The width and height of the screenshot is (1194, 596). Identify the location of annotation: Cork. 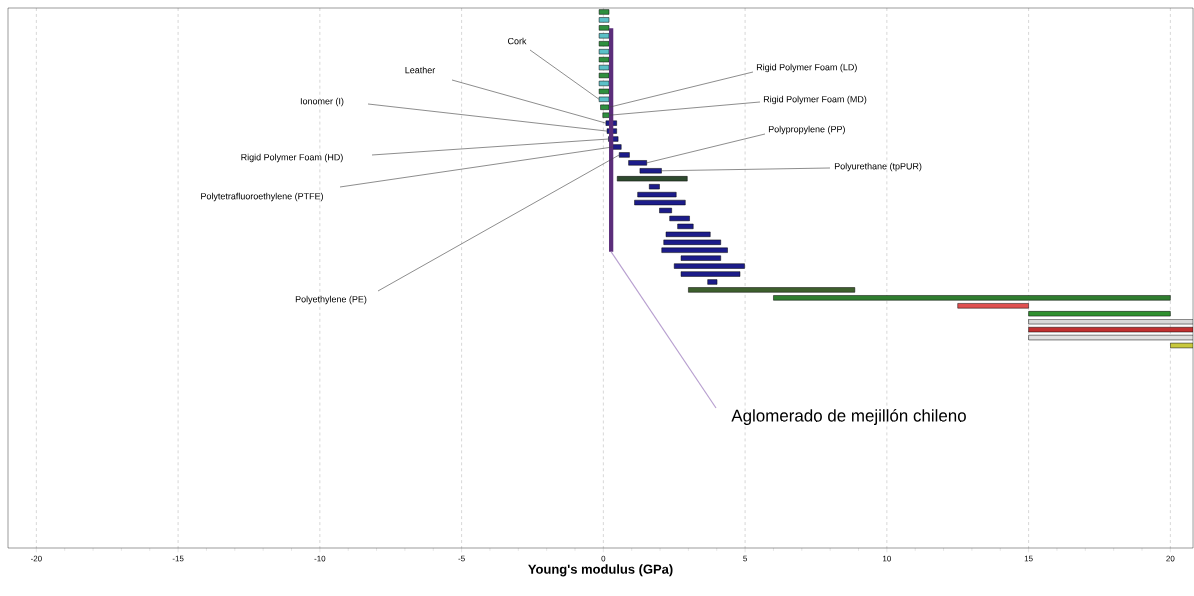
(517, 41).